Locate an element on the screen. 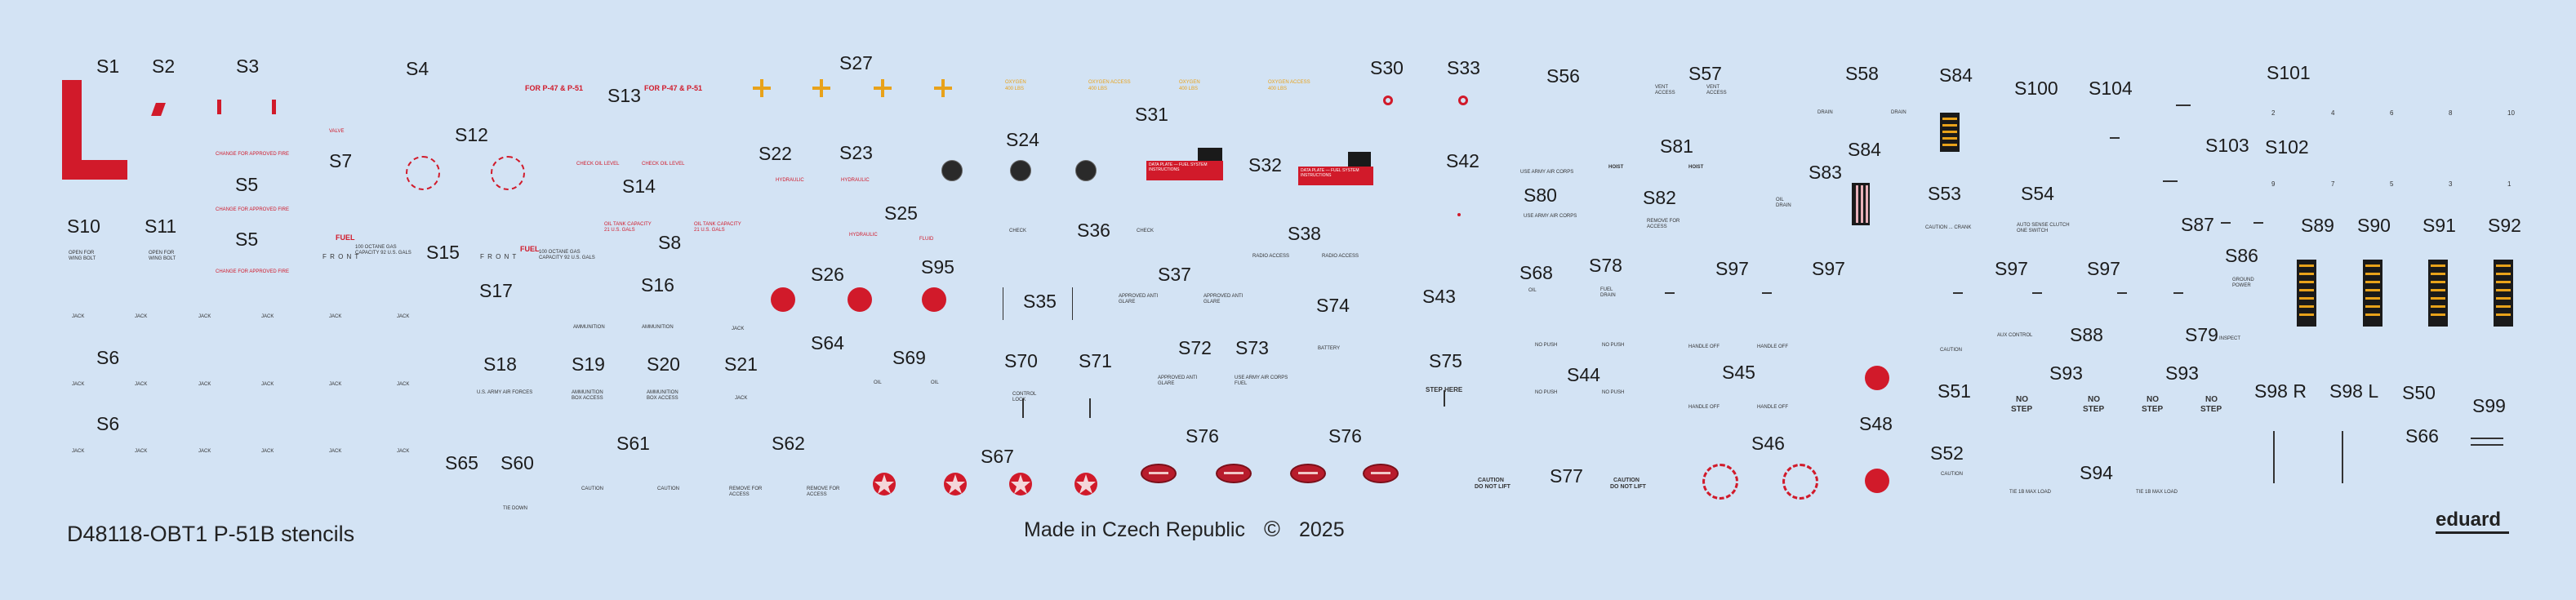 The height and width of the screenshot is (600, 2576). label-s26: S26 is located at coordinates (827, 275).